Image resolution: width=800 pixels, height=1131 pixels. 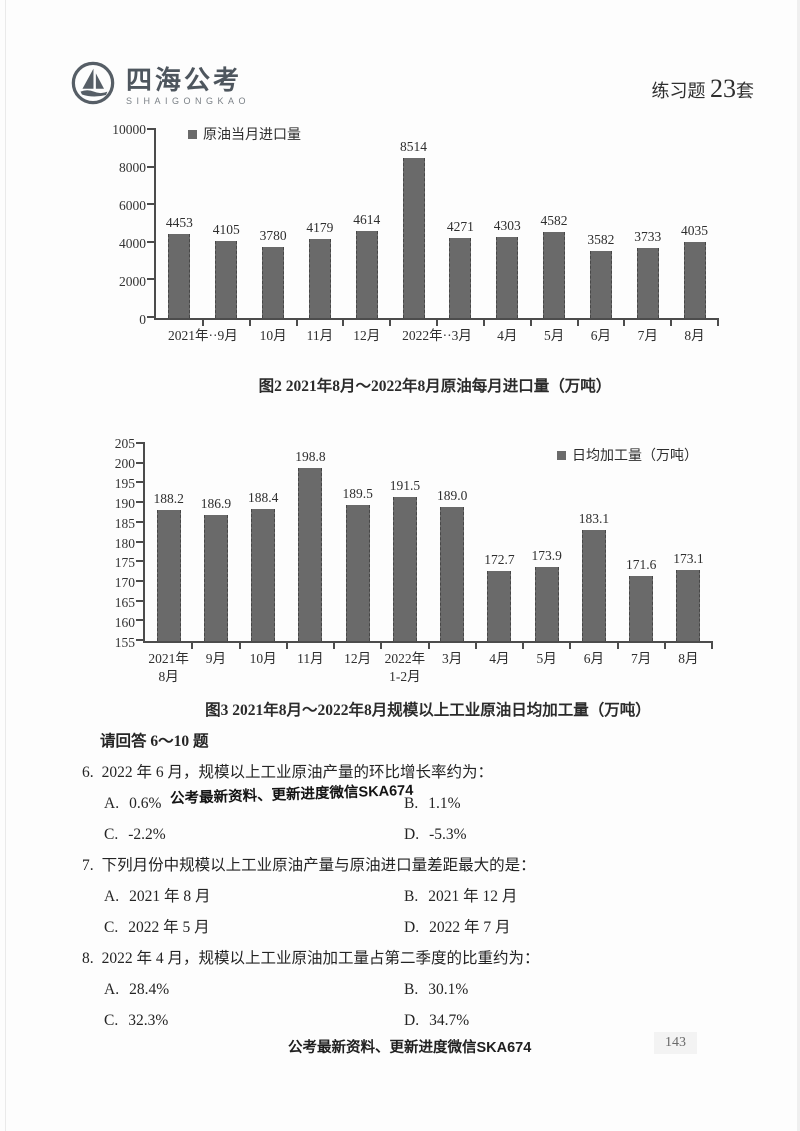 I want to click on x-tick-label: 5月, so click(x=546, y=658).